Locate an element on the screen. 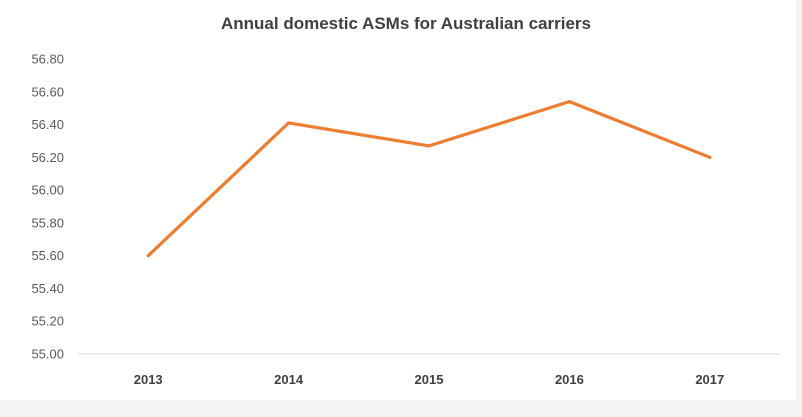 This screenshot has height=417, width=802. x-tick-label: 2017 is located at coordinates (709, 379).